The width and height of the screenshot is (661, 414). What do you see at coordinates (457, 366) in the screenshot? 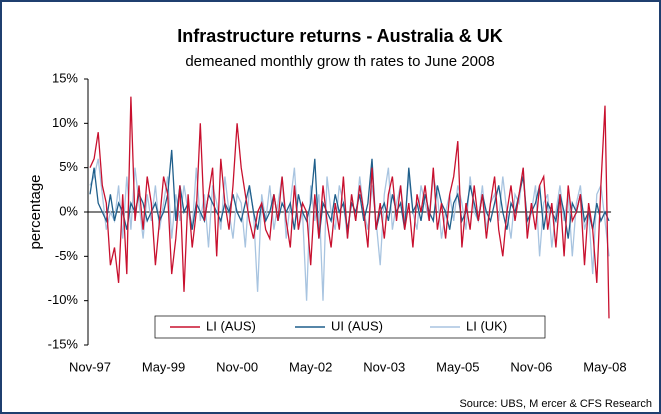
I see `x-tick-label: May-05` at bounding box center [457, 366].